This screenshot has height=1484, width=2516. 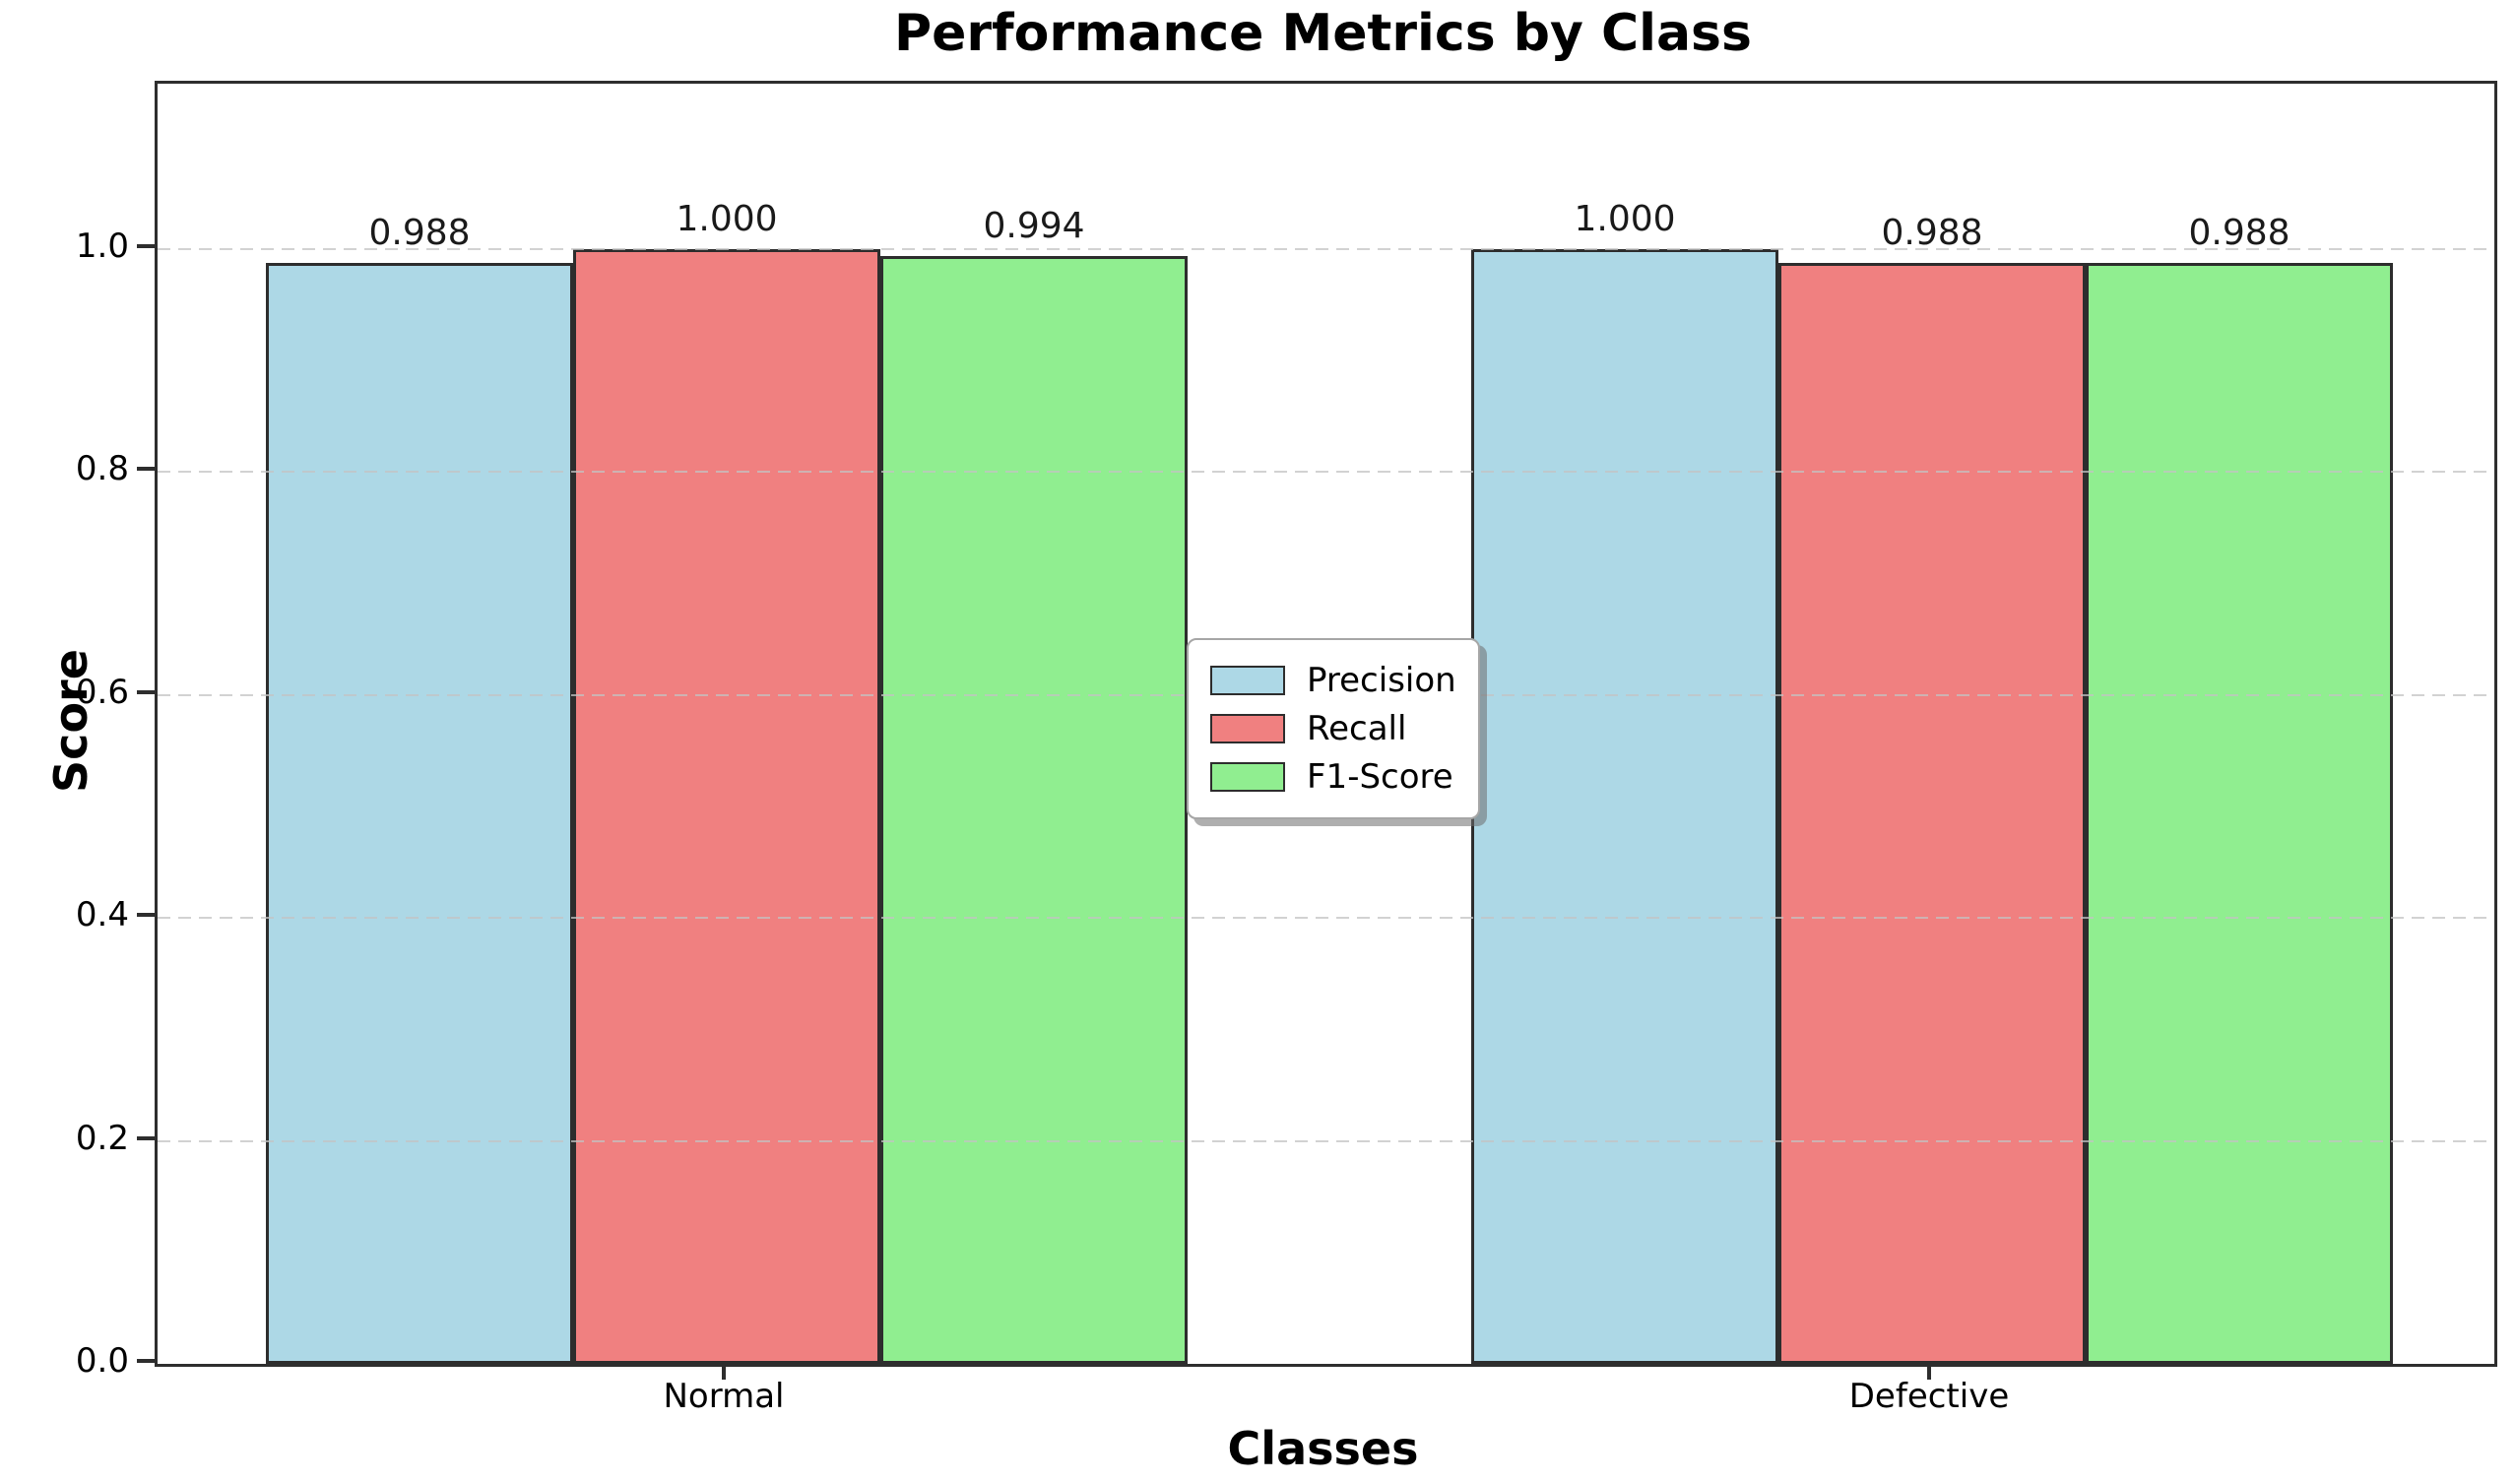 I want to click on legend-items: Precision Recall F1-Score, so click(x=1333, y=729).